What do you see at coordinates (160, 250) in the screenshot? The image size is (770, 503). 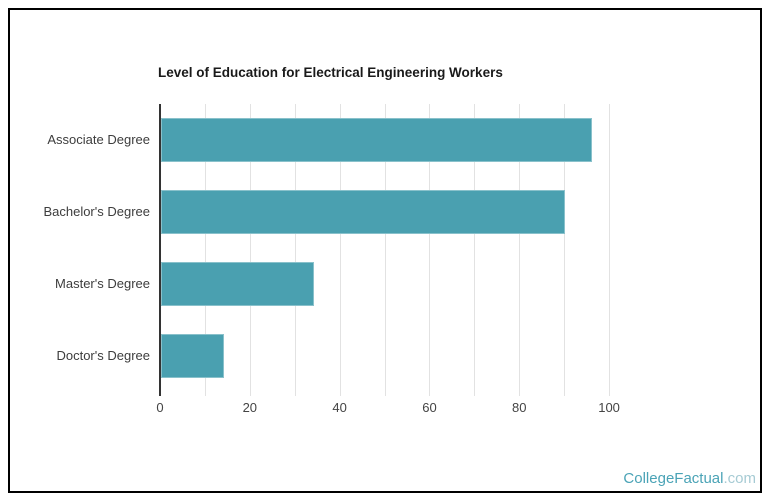 I see `y-axis-line` at bounding box center [160, 250].